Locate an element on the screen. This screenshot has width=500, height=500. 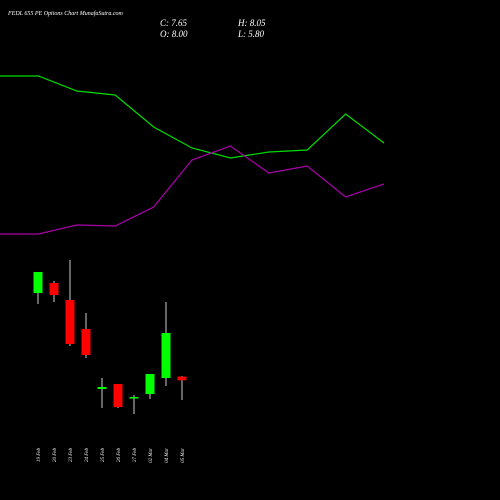
high-text: H: 8.05 is located at coordinates (251, 23).